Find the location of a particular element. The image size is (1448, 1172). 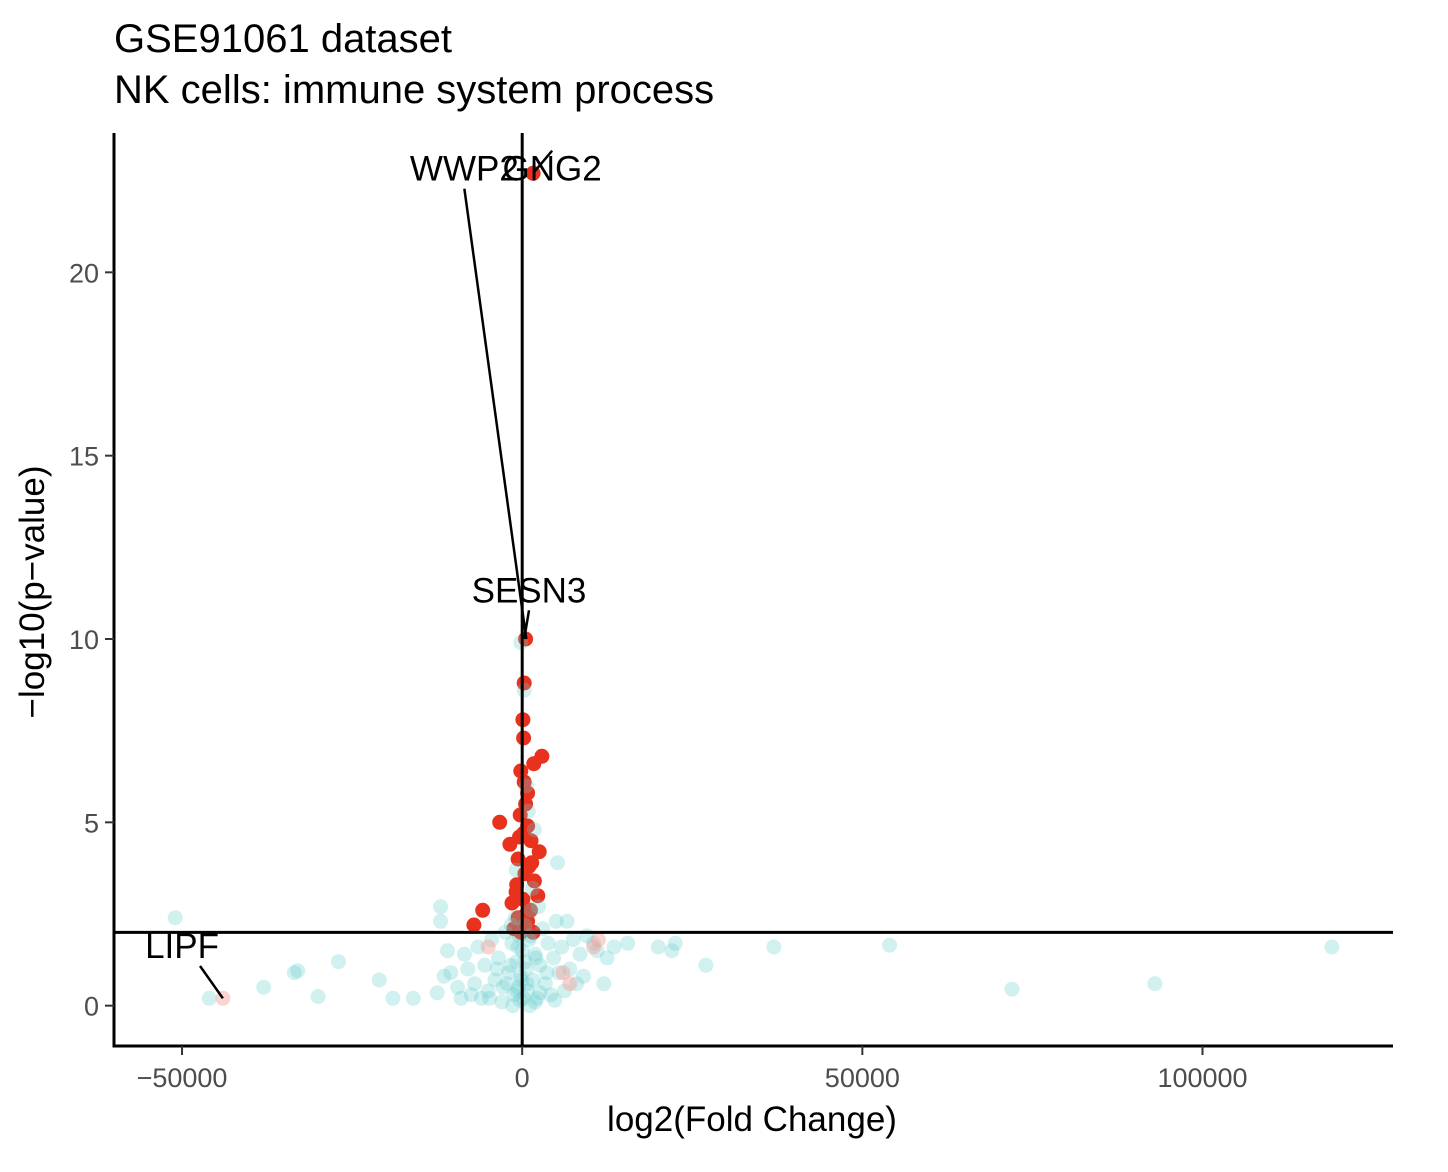

x-tick-label: −50000 is located at coordinates (182, 1078).